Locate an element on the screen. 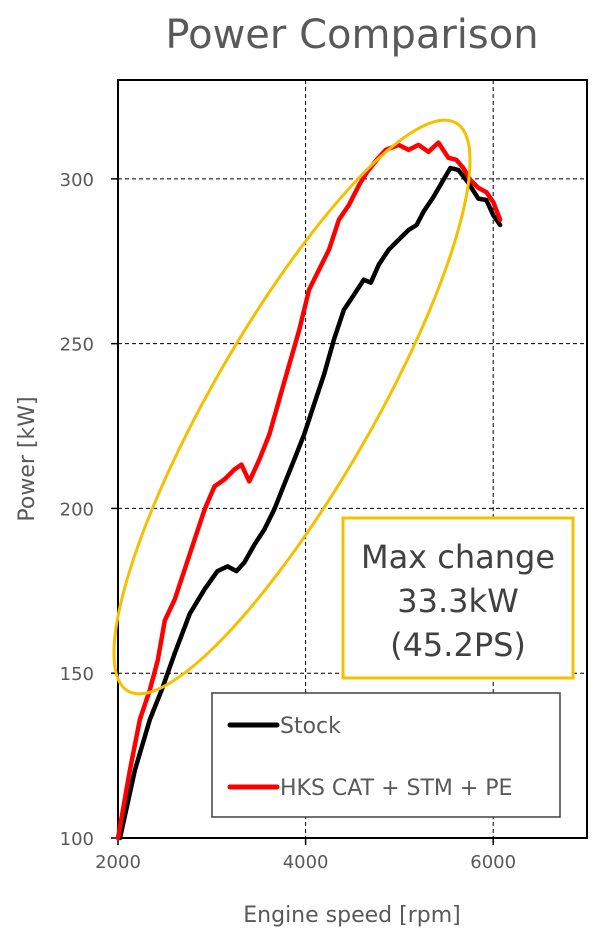  y-tick-label: 300 is located at coordinates (77, 180).